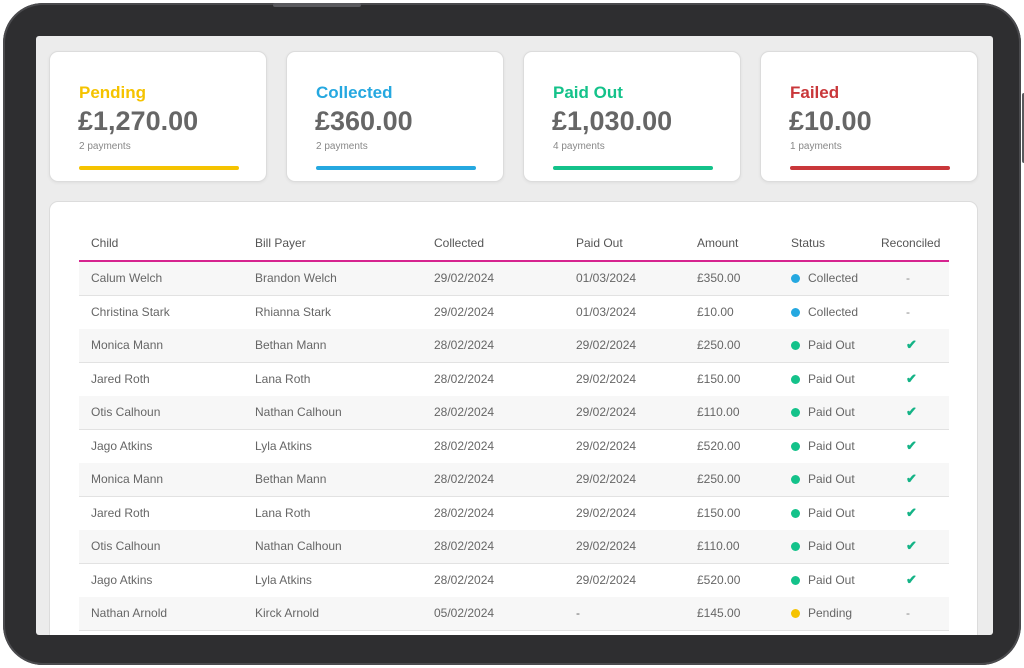 This screenshot has width=1024, height=668. Describe the element at coordinates (908, 311) in the screenshot. I see `cell-reconciled: -` at that location.